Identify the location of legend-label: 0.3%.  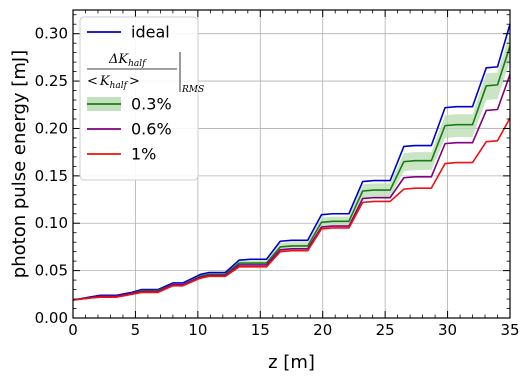
(151, 104).